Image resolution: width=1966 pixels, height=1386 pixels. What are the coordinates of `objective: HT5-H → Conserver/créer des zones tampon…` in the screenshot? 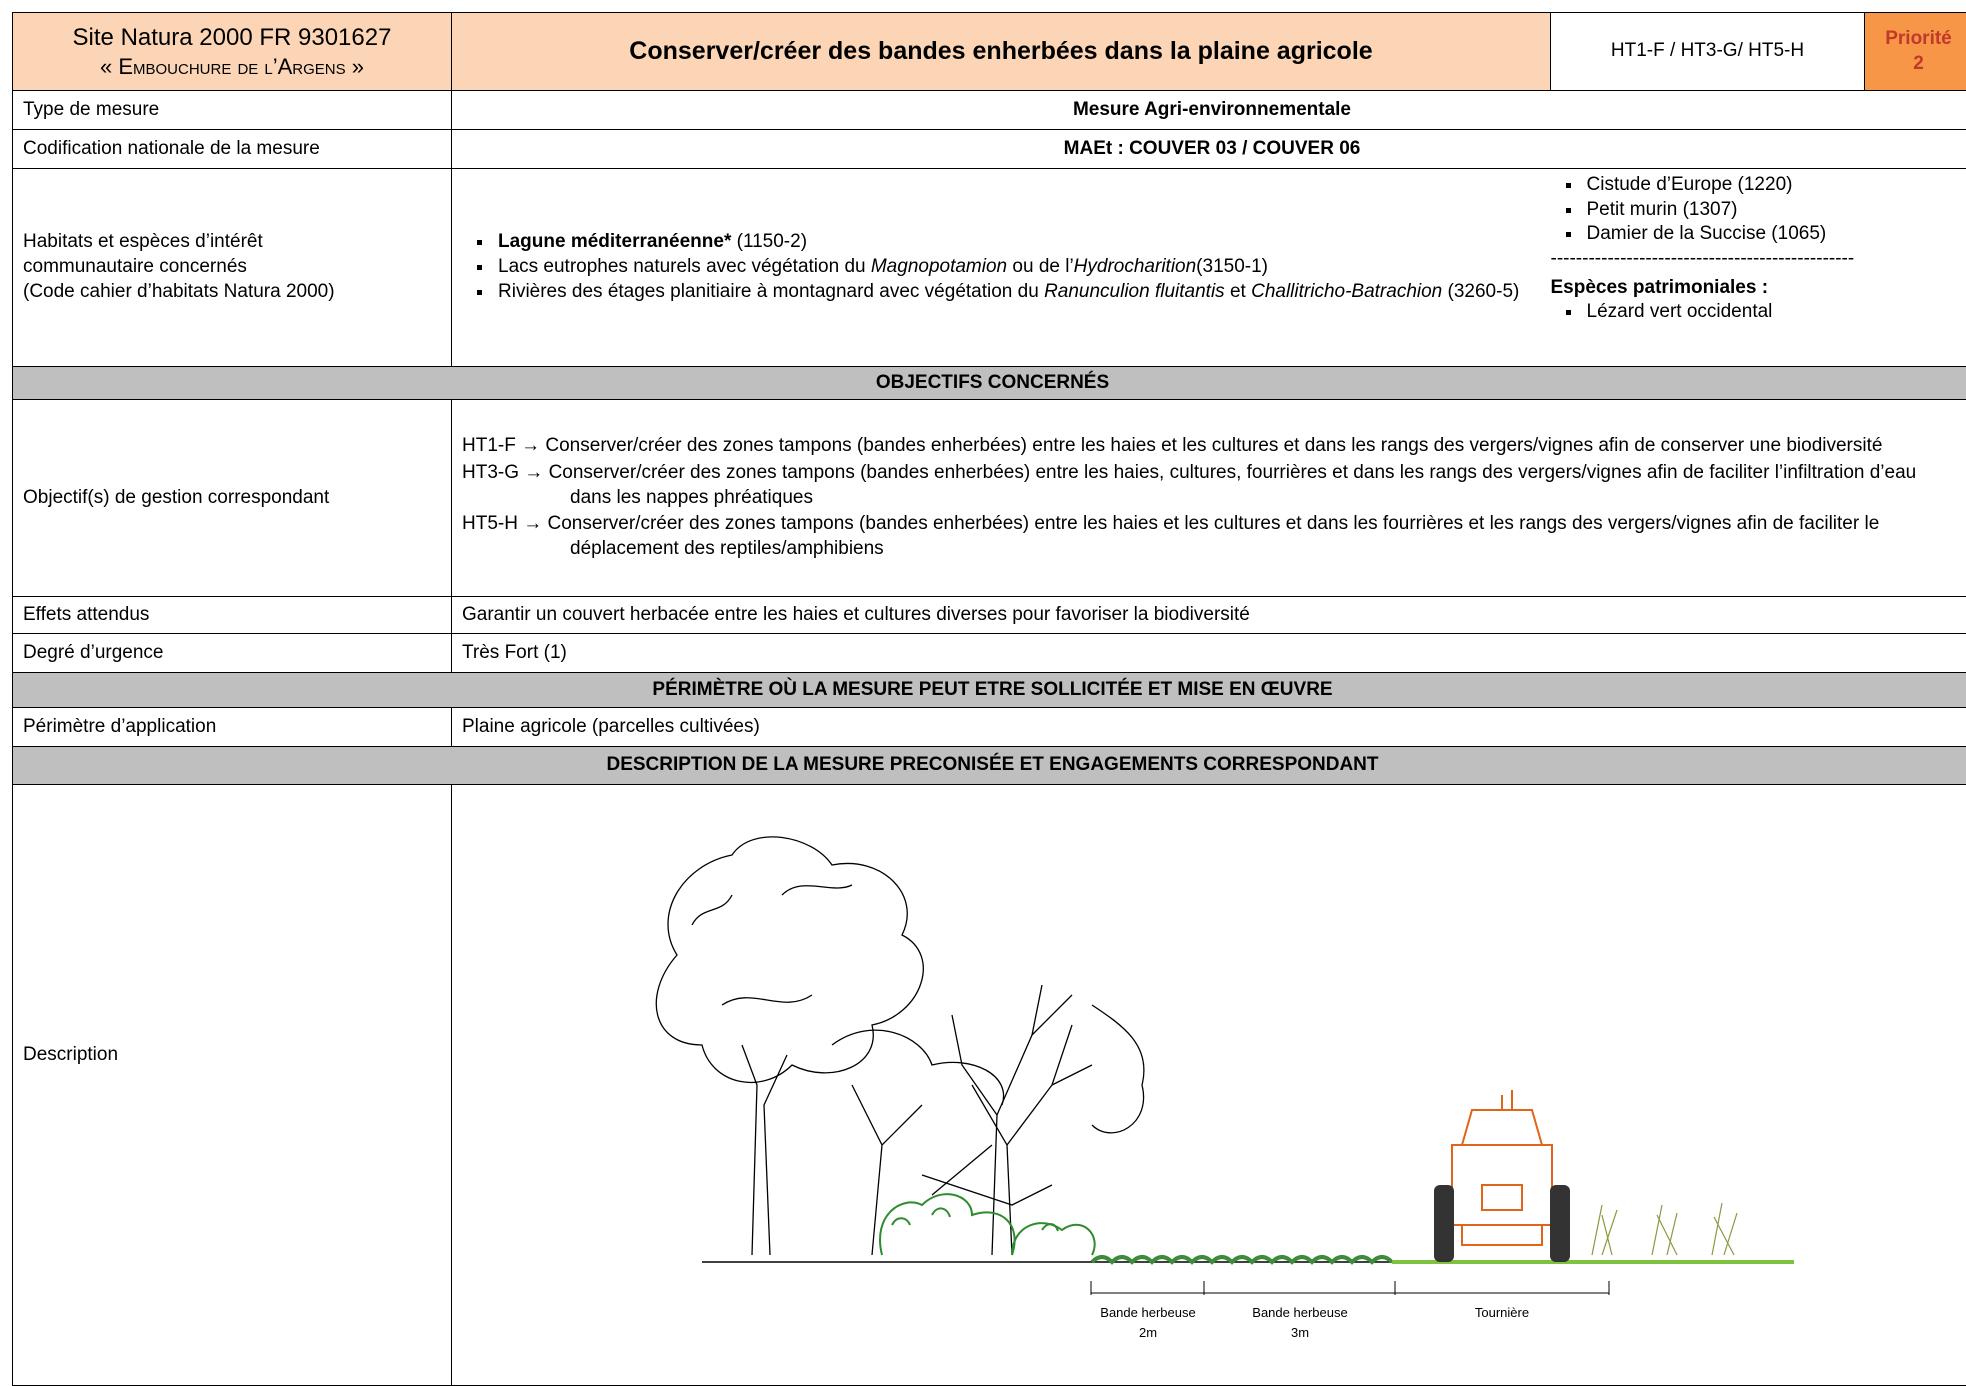 It's located at (1212, 536).